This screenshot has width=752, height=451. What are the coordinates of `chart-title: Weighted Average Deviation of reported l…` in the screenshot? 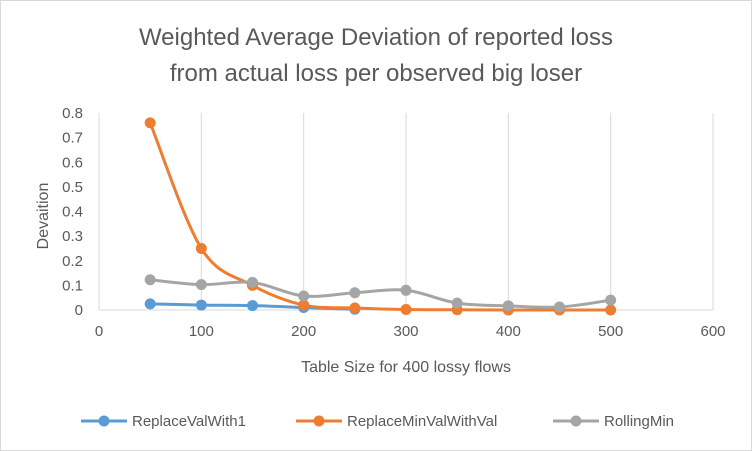 It's located at (376, 55).